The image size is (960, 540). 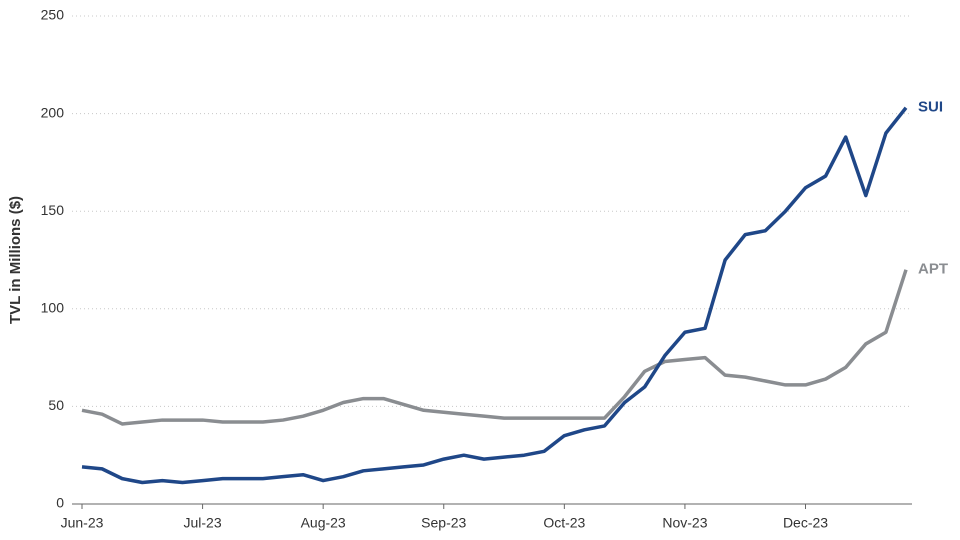 I want to click on y-tick-label: 100, so click(x=53, y=308).